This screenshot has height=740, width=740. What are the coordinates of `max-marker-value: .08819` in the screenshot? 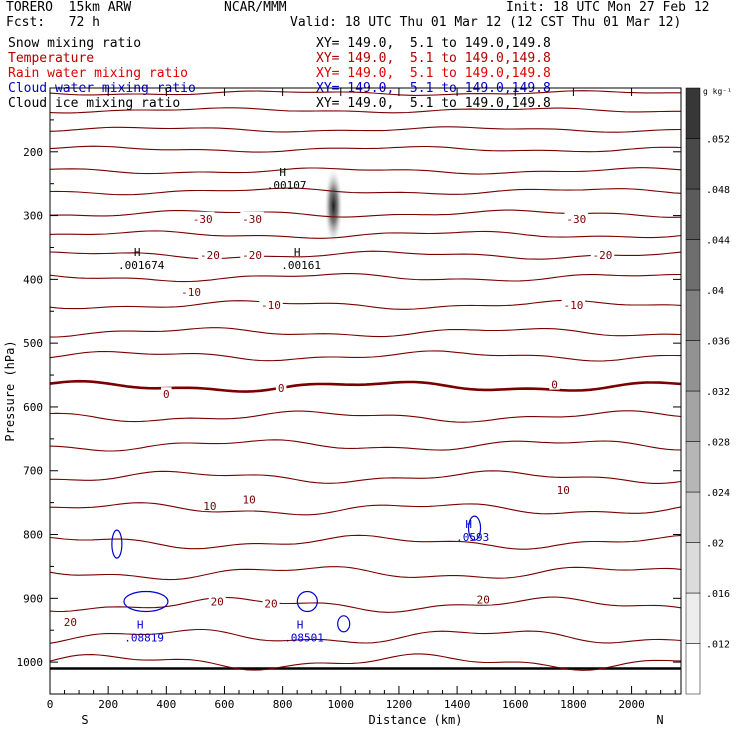 It's located at (144, 637).